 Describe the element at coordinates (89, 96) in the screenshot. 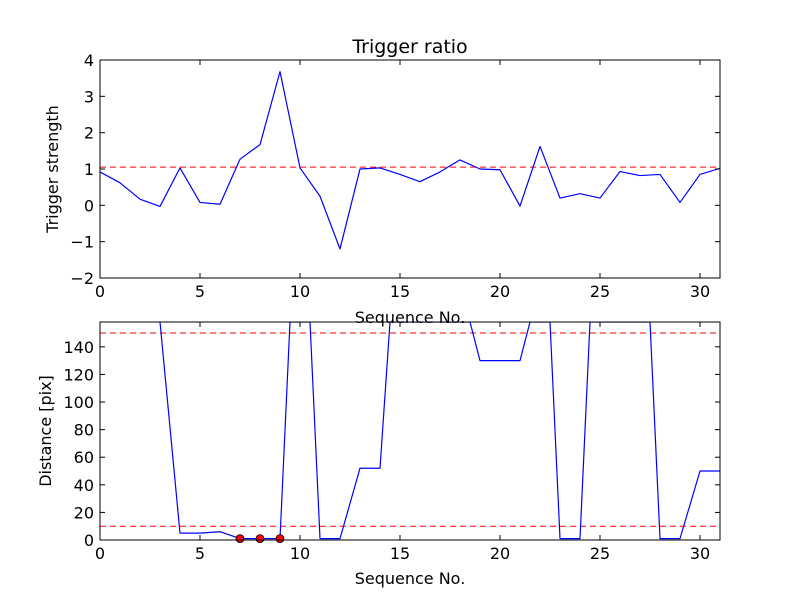

I see `top-y-tick-label-5: 3` at that location.